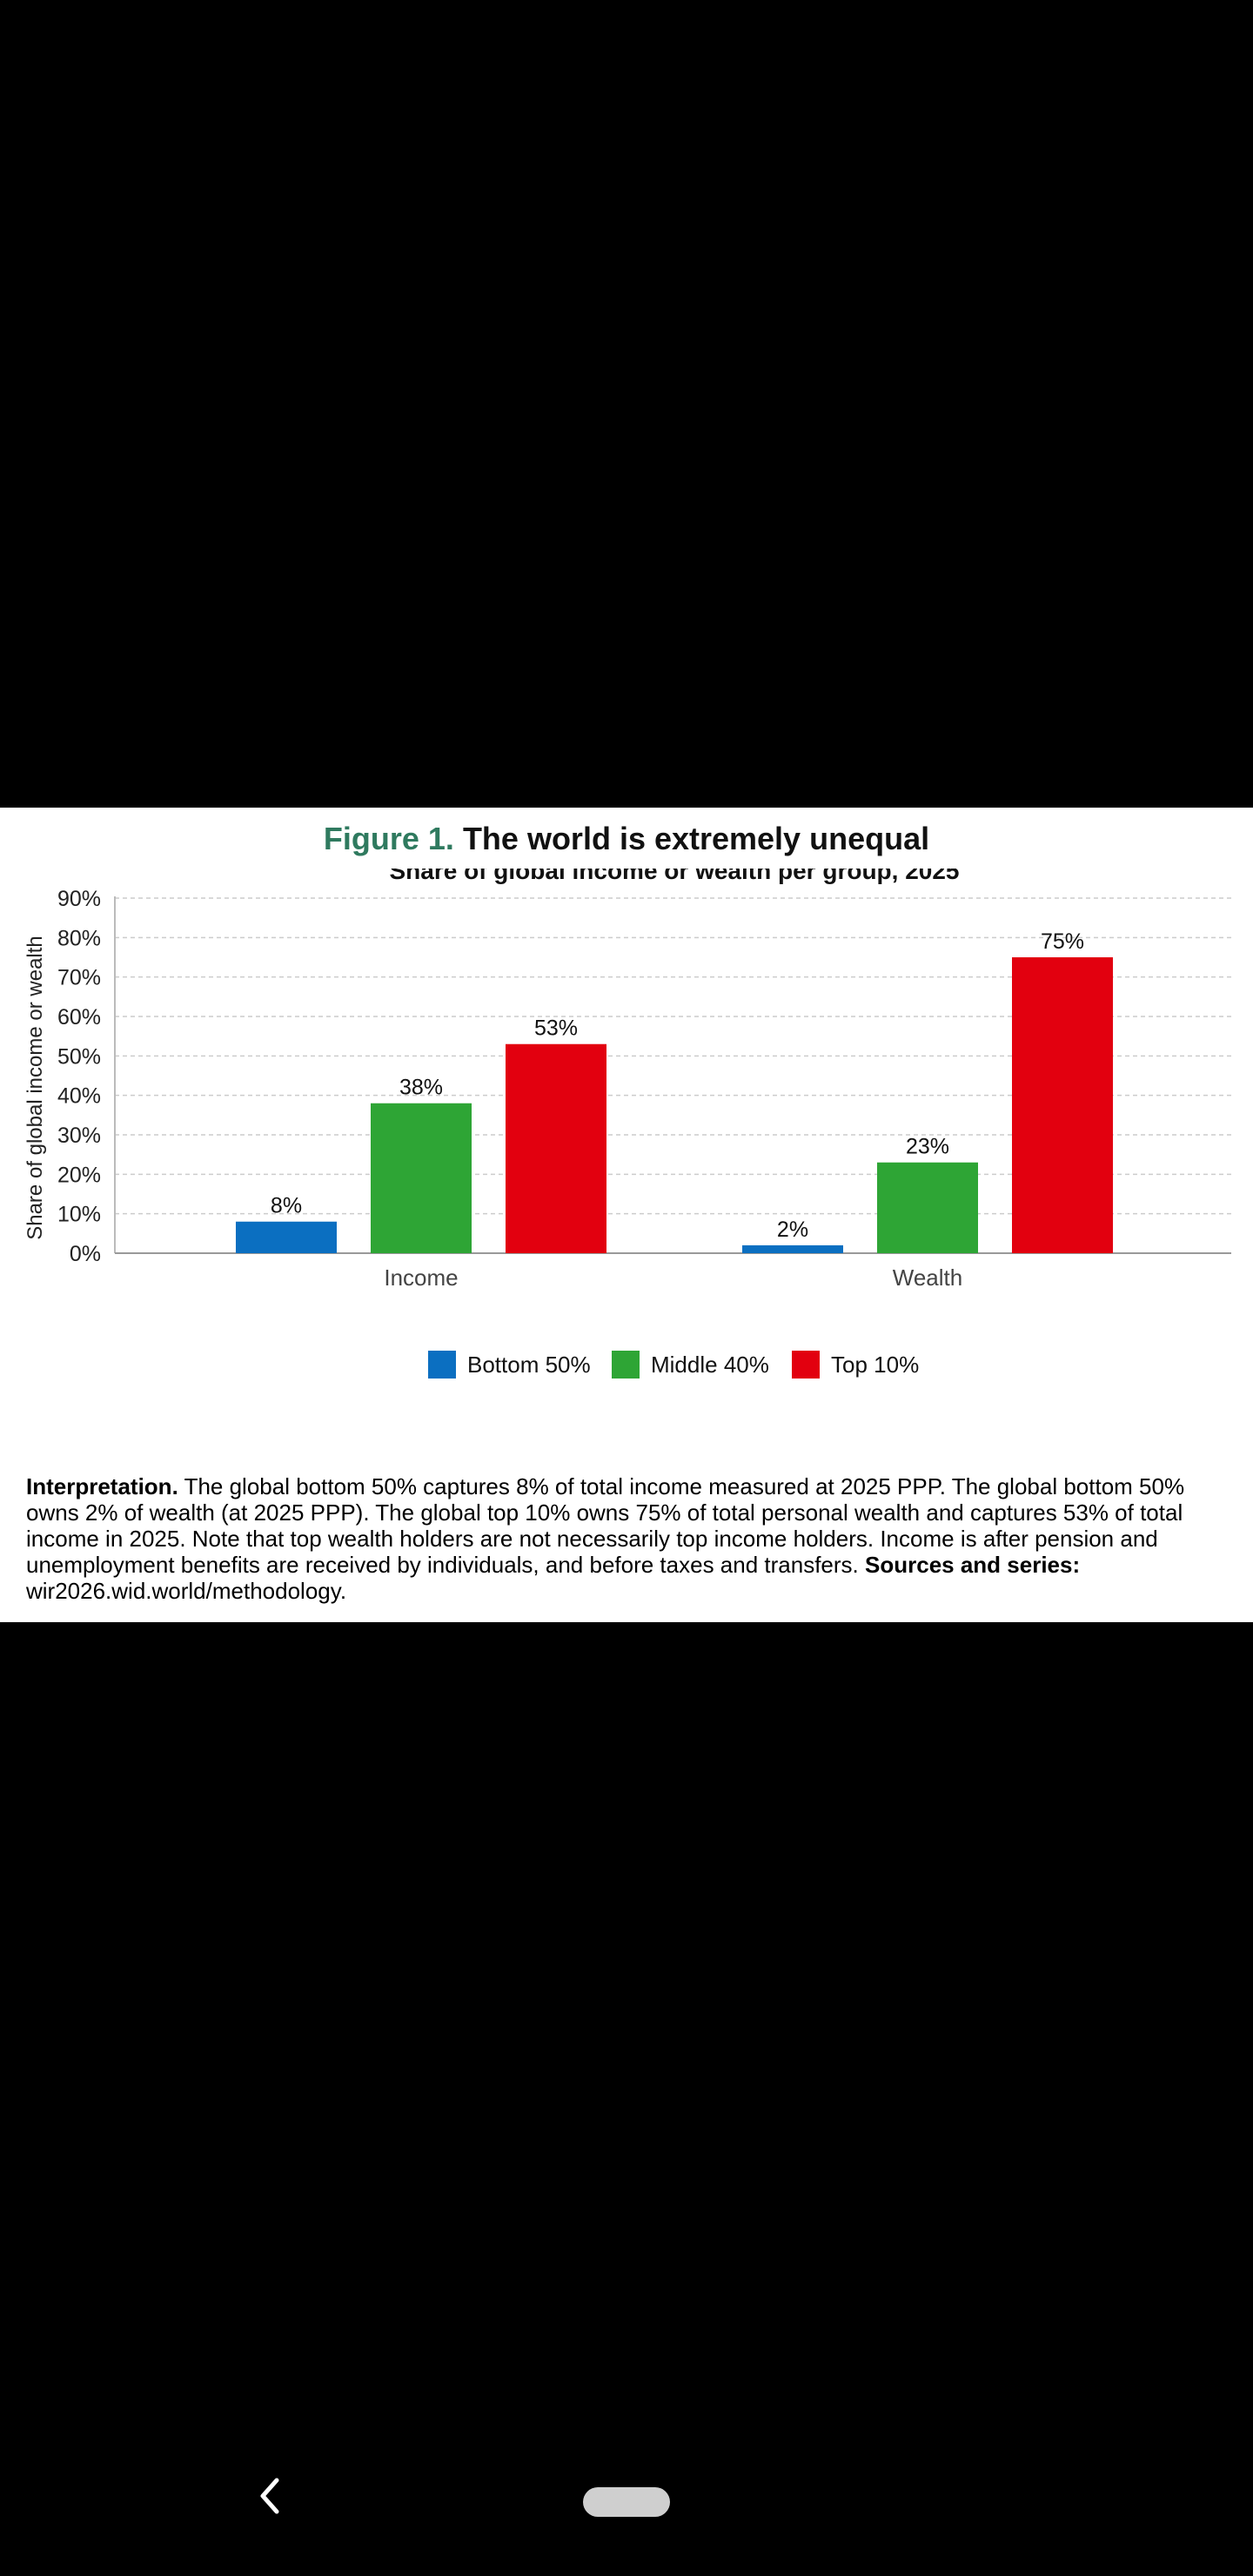 This screenshot has height=2576, width=1253. I want to click on legend-label: Bottom 50%, so click(529, 1365).